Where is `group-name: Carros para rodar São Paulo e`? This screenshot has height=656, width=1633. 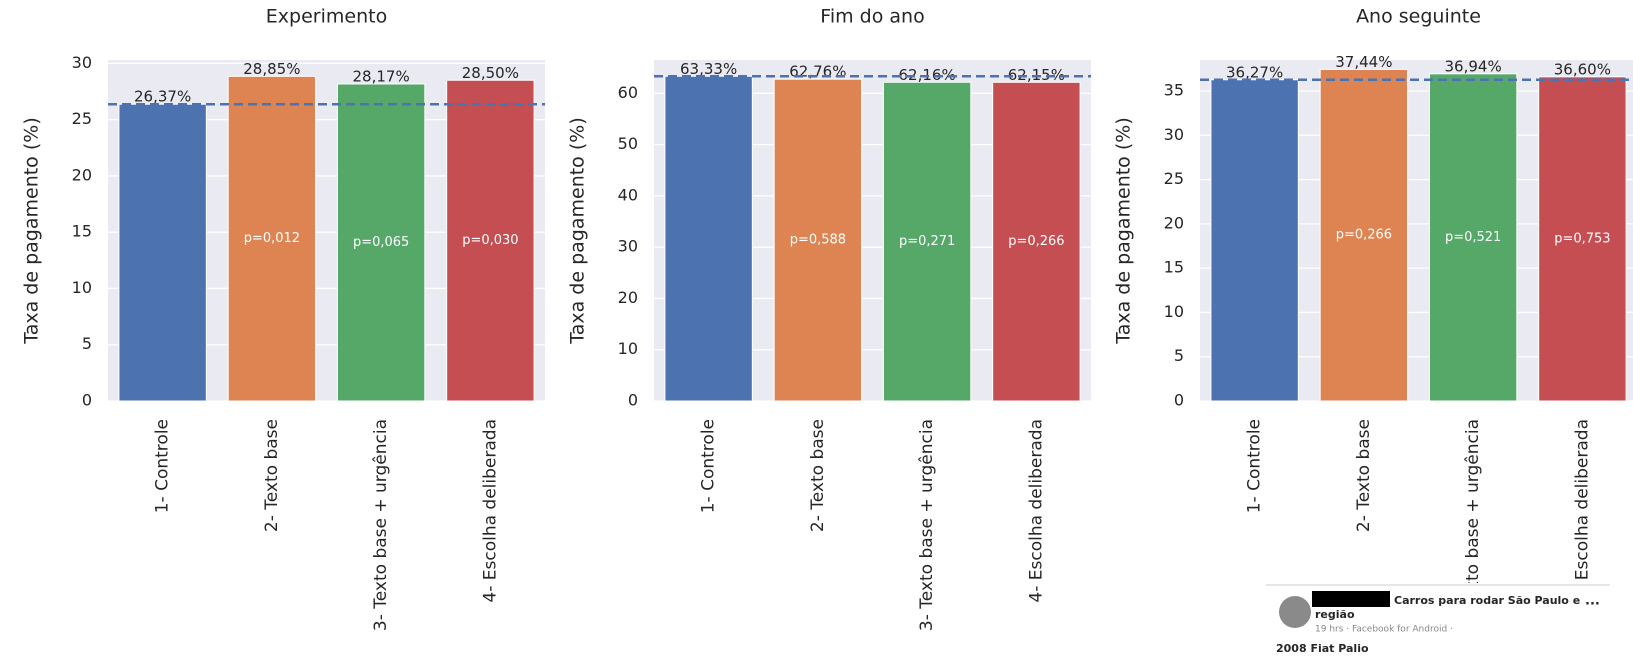
group-name: Carros para rodar São Paulo e is located at coordinates (1487, 600).